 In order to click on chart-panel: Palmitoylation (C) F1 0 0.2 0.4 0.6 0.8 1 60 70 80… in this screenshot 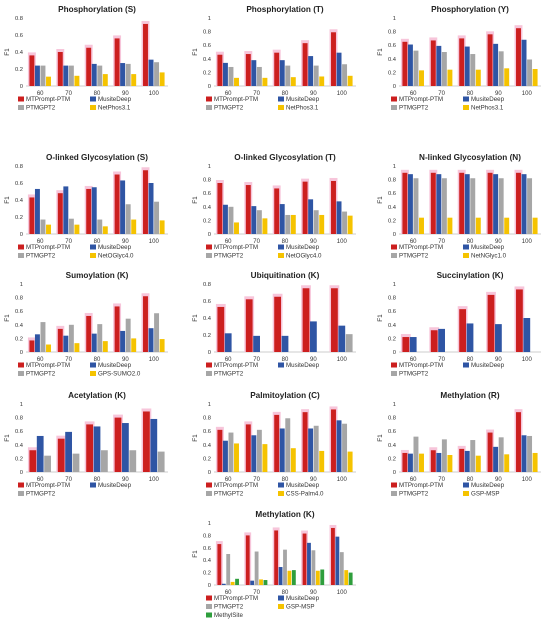, I will do `click(275, 447)`.